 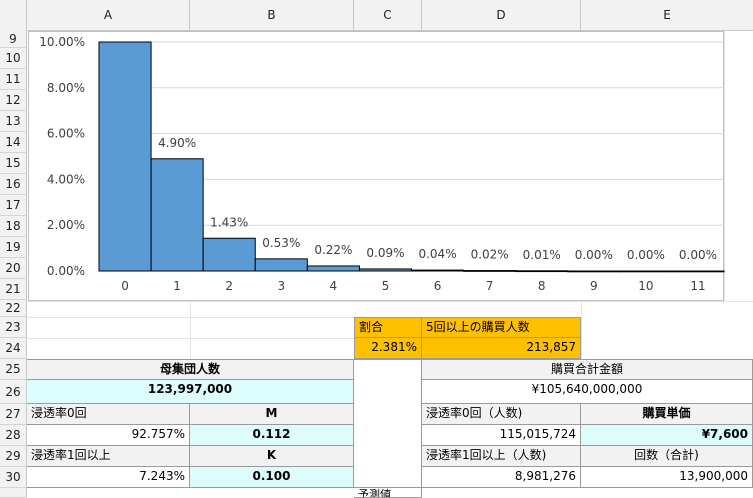 What do you see at coordinates (272, 477) in the screenshot?
I see `k-value: 0.100` at bounding box center [272, 477].